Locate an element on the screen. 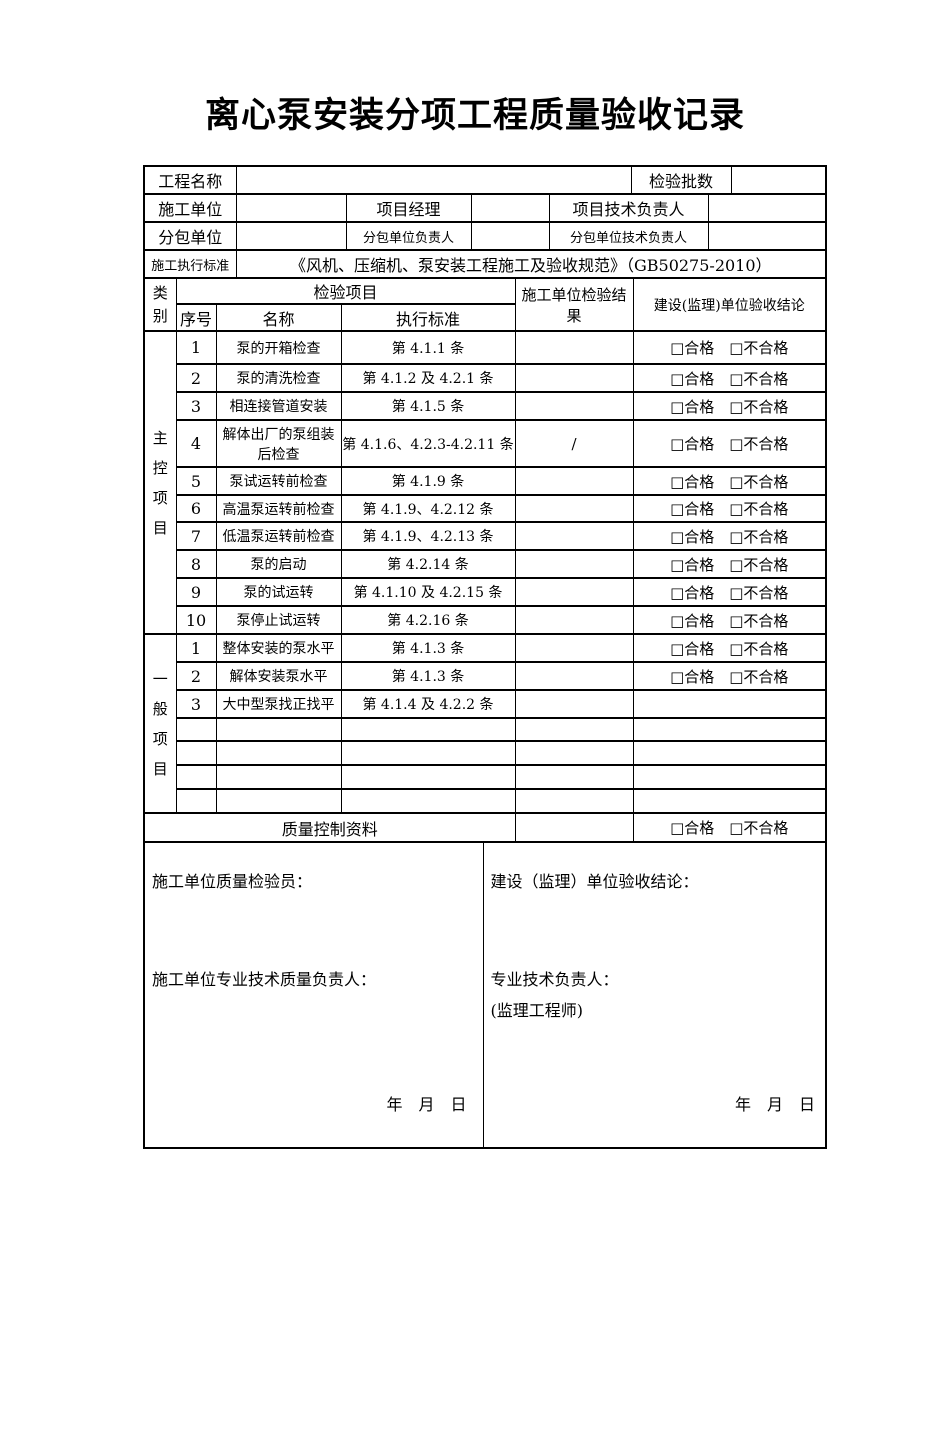 This screenshot has height=1436, width=950. standard-cell: 第 4.1.6、4.2.3-4.2.11 条 is located at coordinates (428, 443).